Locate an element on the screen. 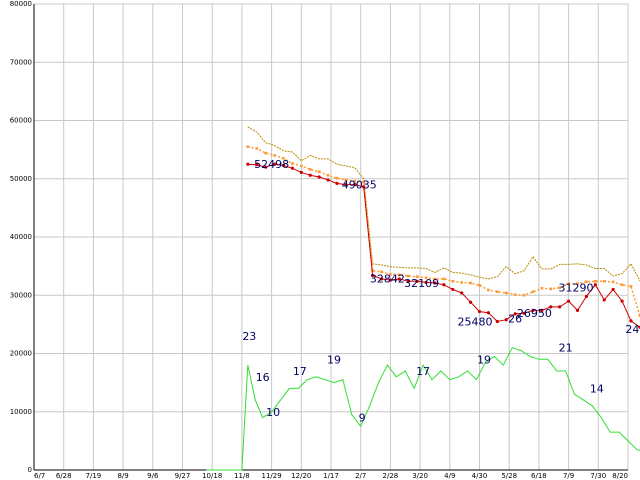  x-tick-label: 6/18 is located at coordinates (539, 476).